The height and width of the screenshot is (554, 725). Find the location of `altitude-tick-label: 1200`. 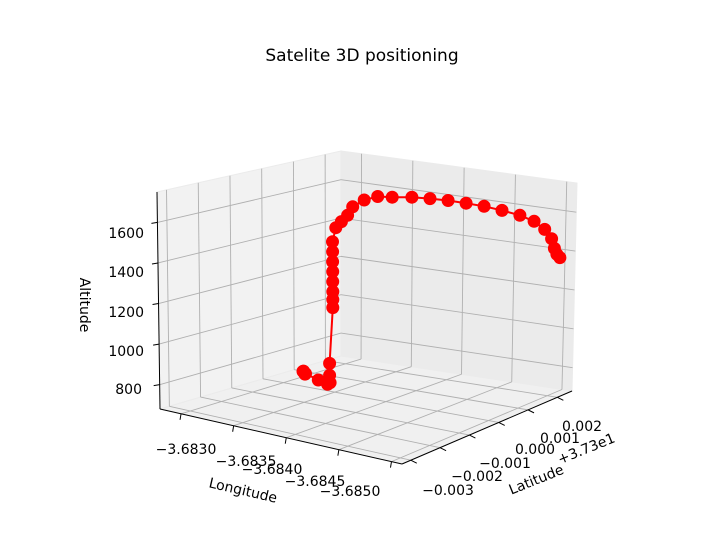

altitude-tick-label: 1200 is located at coordinates (126, 313).